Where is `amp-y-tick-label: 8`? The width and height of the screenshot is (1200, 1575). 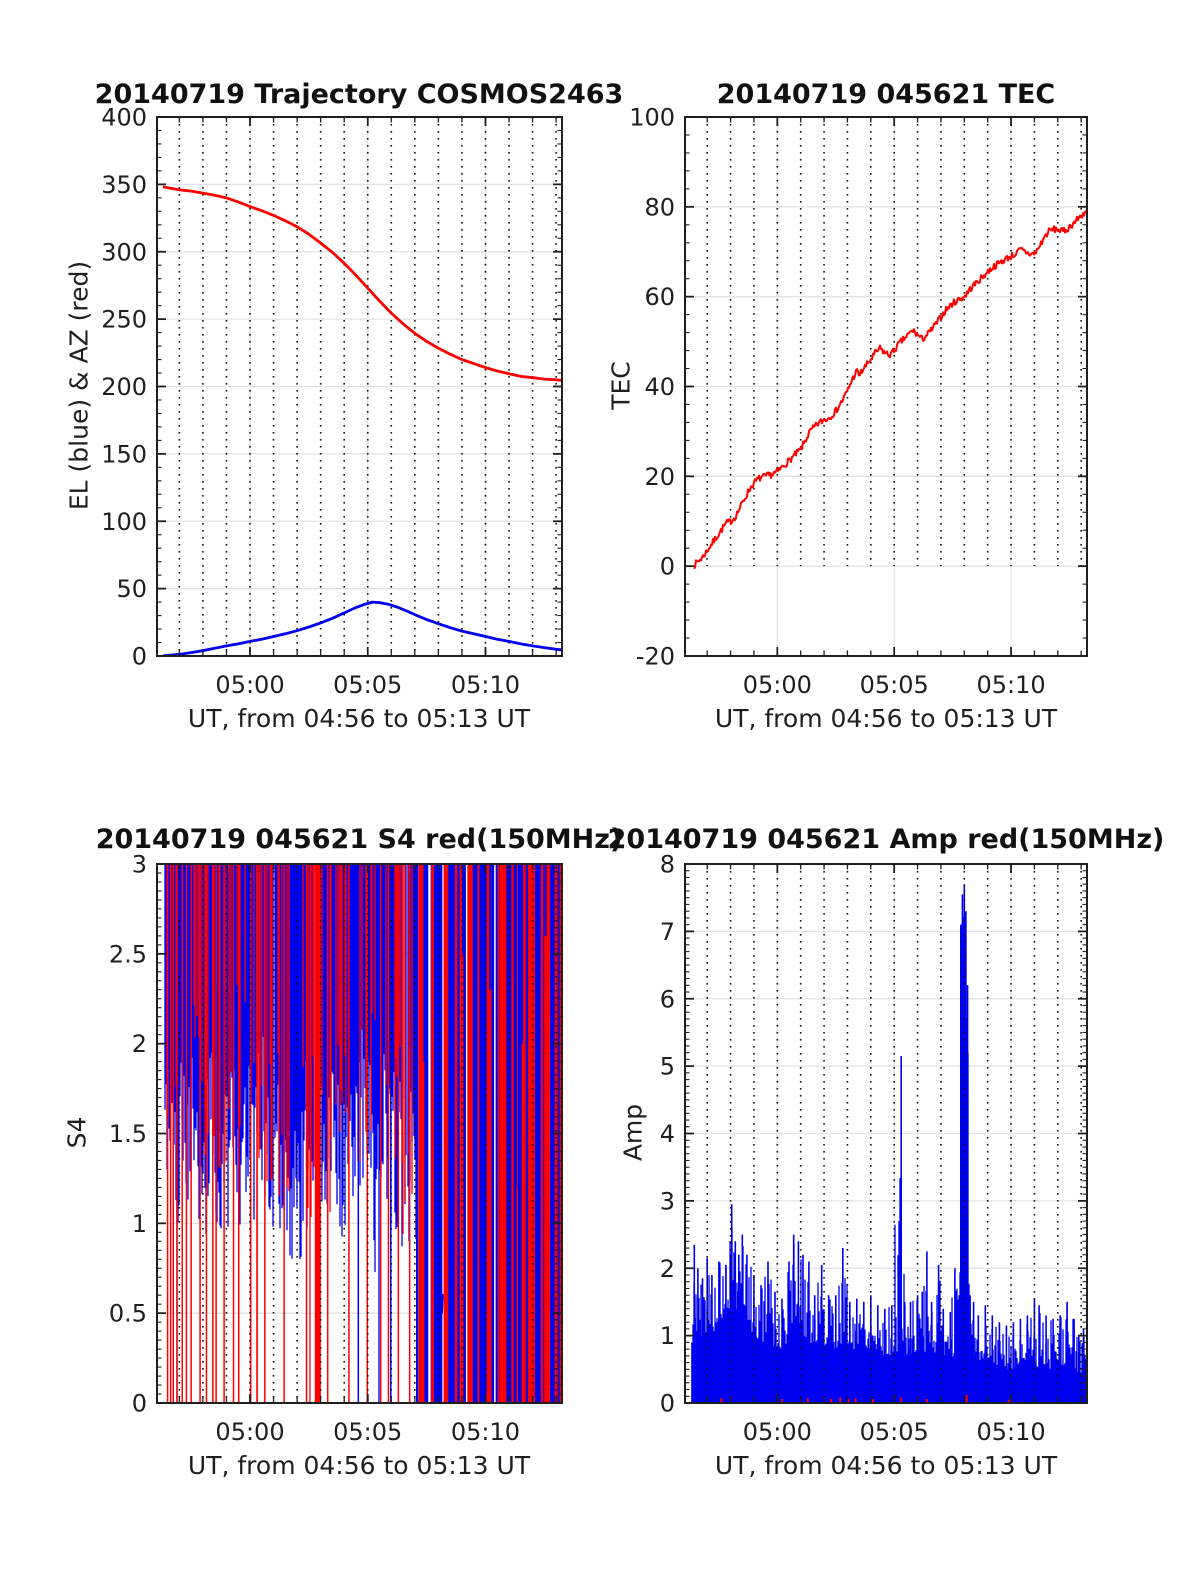 amp-y-tick-label: 8 is located at coordinates (667, 865).